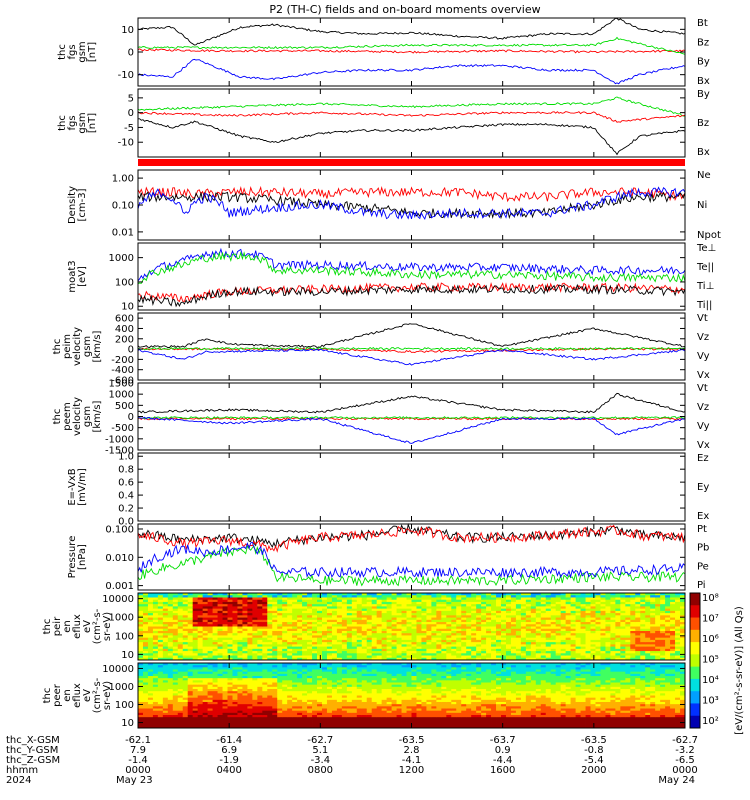 The height and width of the screenshot is (800, 750). Describe the element at coordinates (124, 329) in the screenshot. I see `y-tick-label: 400` at that location.